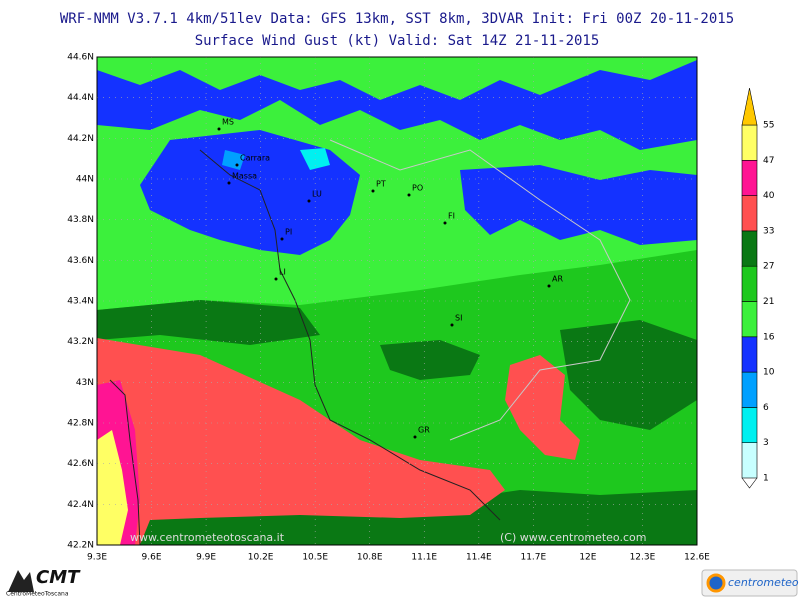 The image size is (800, 604). Describe the element at coordinates (587, 558) in the screenshot. I see `lon-label: 12E` at that location.